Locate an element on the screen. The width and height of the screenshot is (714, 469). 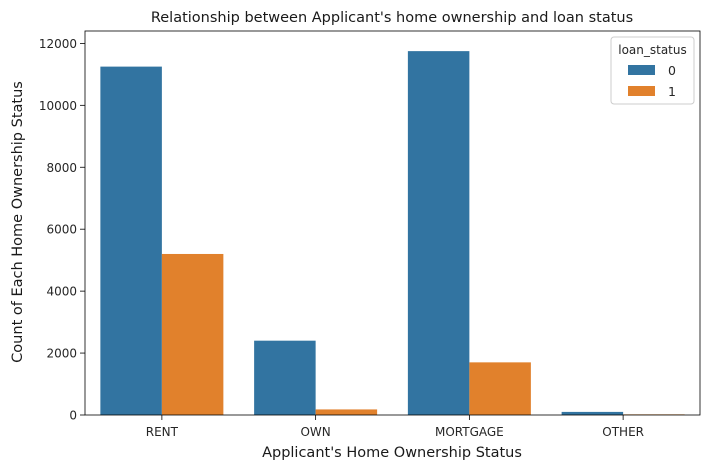
legend-title: loan_status is located at coordinates (652, 50).